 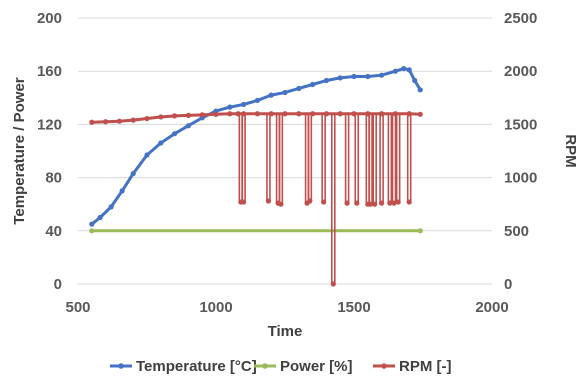 What do you see at coordinates (19, 150) in the screenshot?
I see `y-axis-left-title: Temperature / Power` at bounding box center [19, 150].